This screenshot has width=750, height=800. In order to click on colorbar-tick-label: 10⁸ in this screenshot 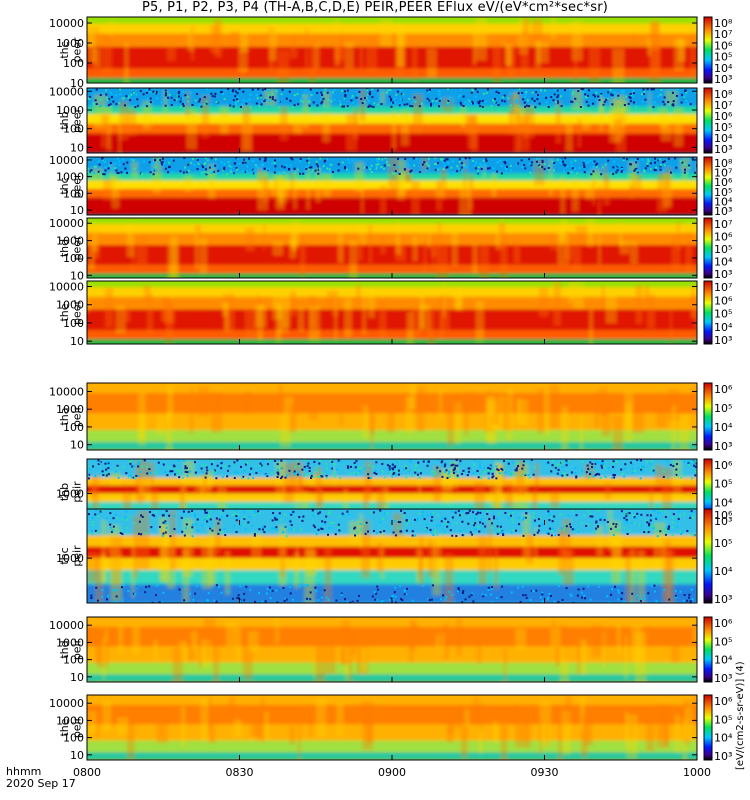, I will do `click(723, 23)`.